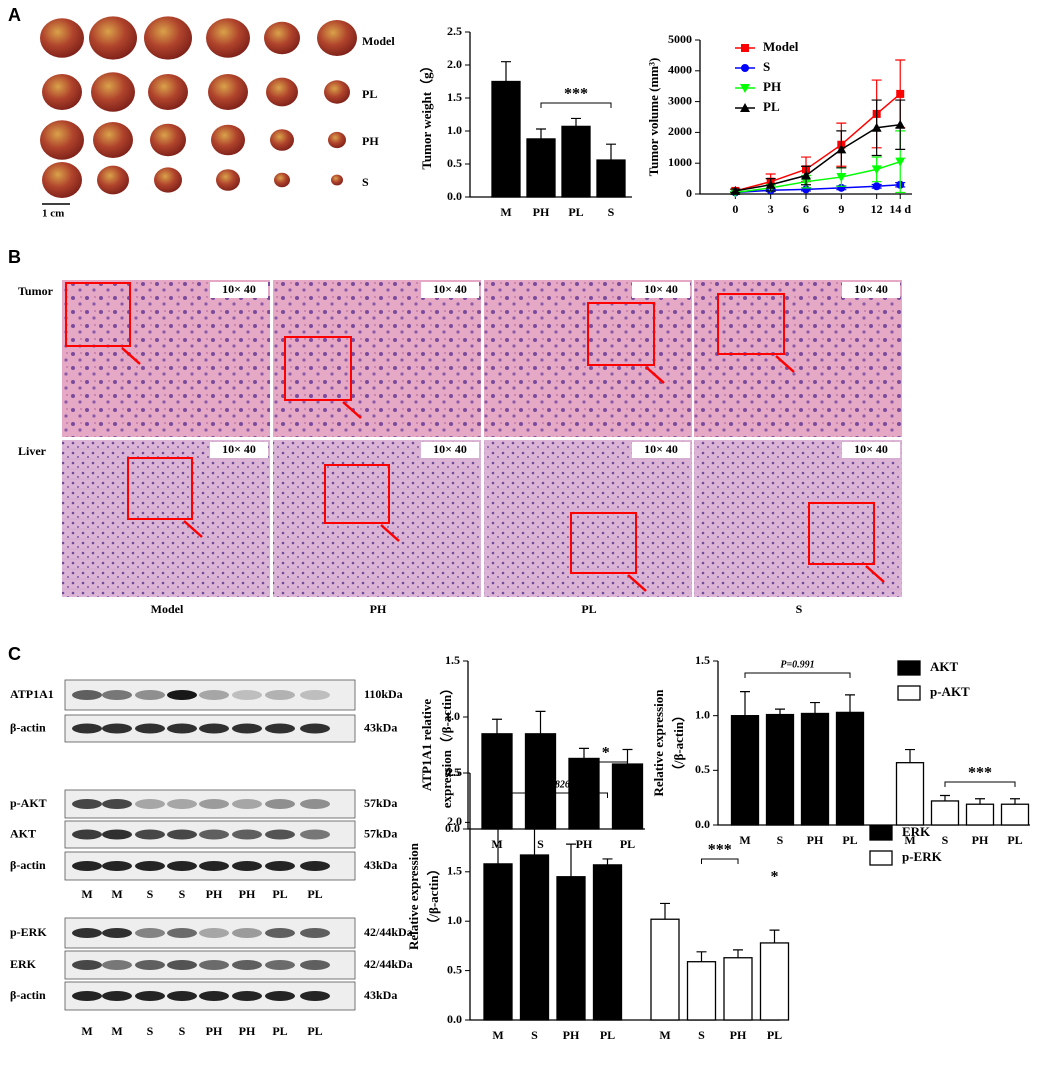 The width and height of the screenshot is (1045, 1072). Describe the element at coordinates (167, 609) in the screenshot. I see `column-label: Model` at that location.